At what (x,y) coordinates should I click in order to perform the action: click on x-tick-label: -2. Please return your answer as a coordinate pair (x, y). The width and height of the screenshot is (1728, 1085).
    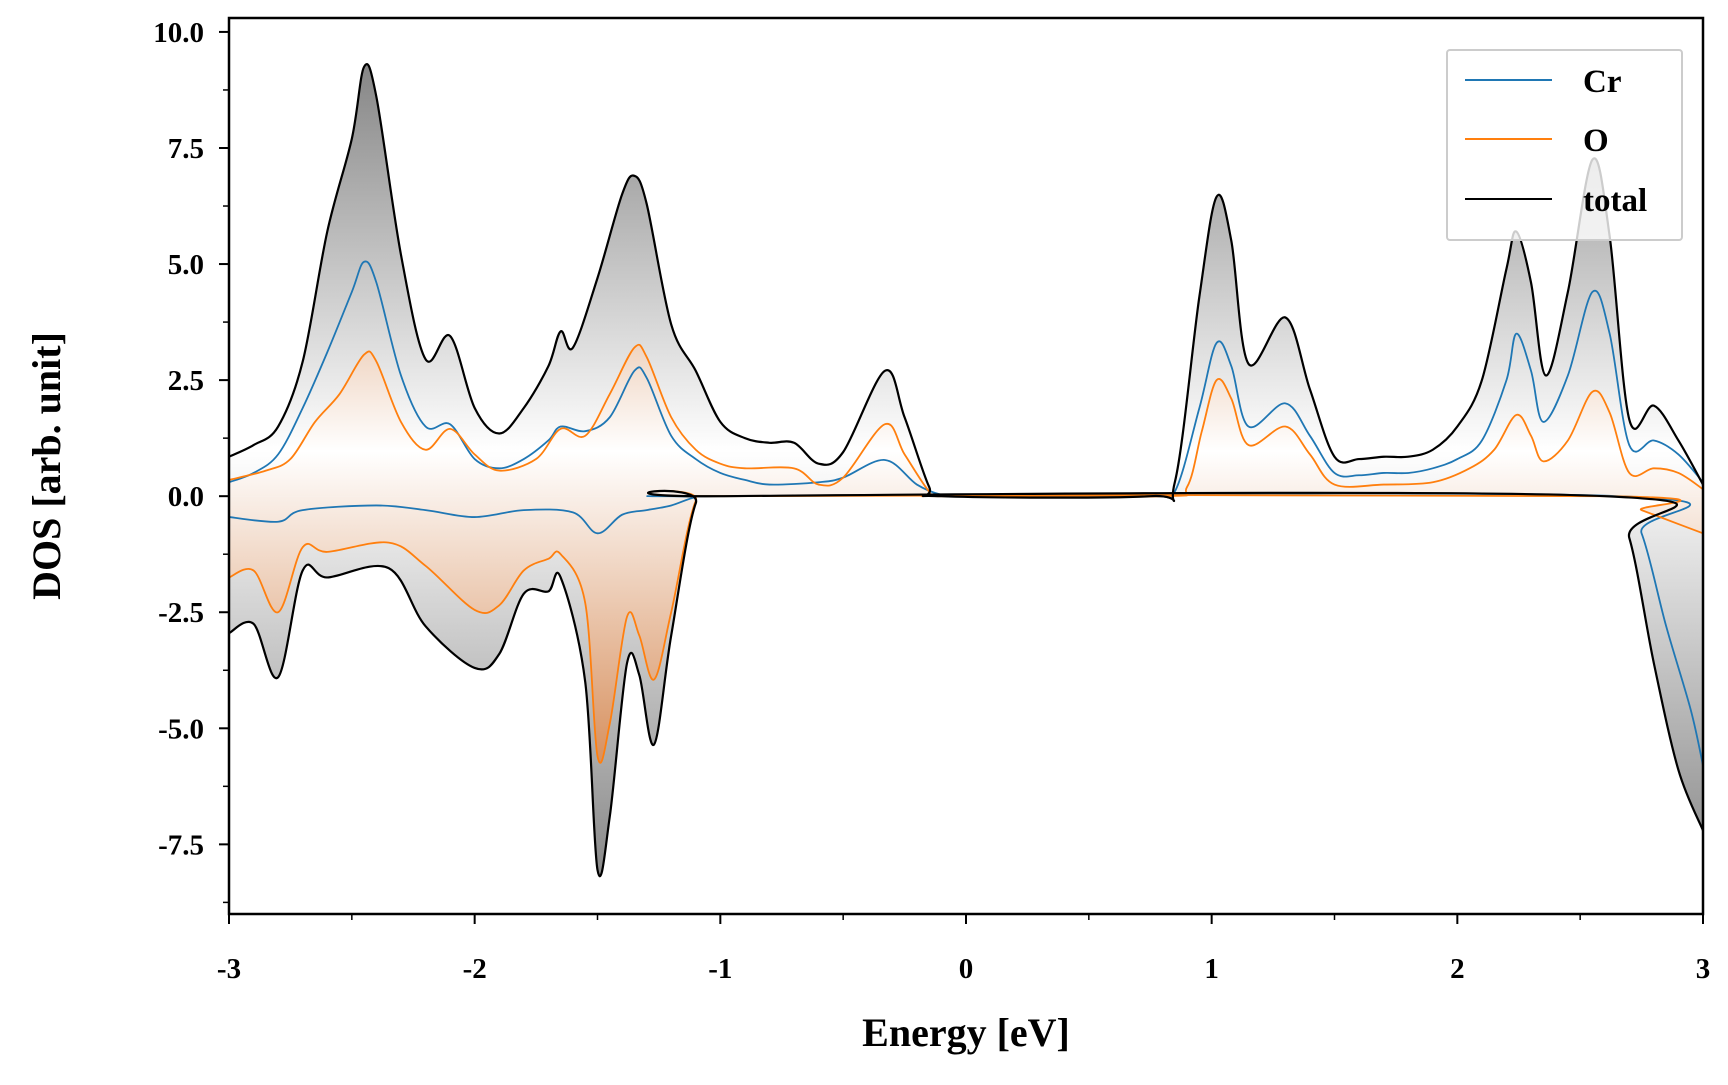
    Looking at the image, I should click on (475, 969).